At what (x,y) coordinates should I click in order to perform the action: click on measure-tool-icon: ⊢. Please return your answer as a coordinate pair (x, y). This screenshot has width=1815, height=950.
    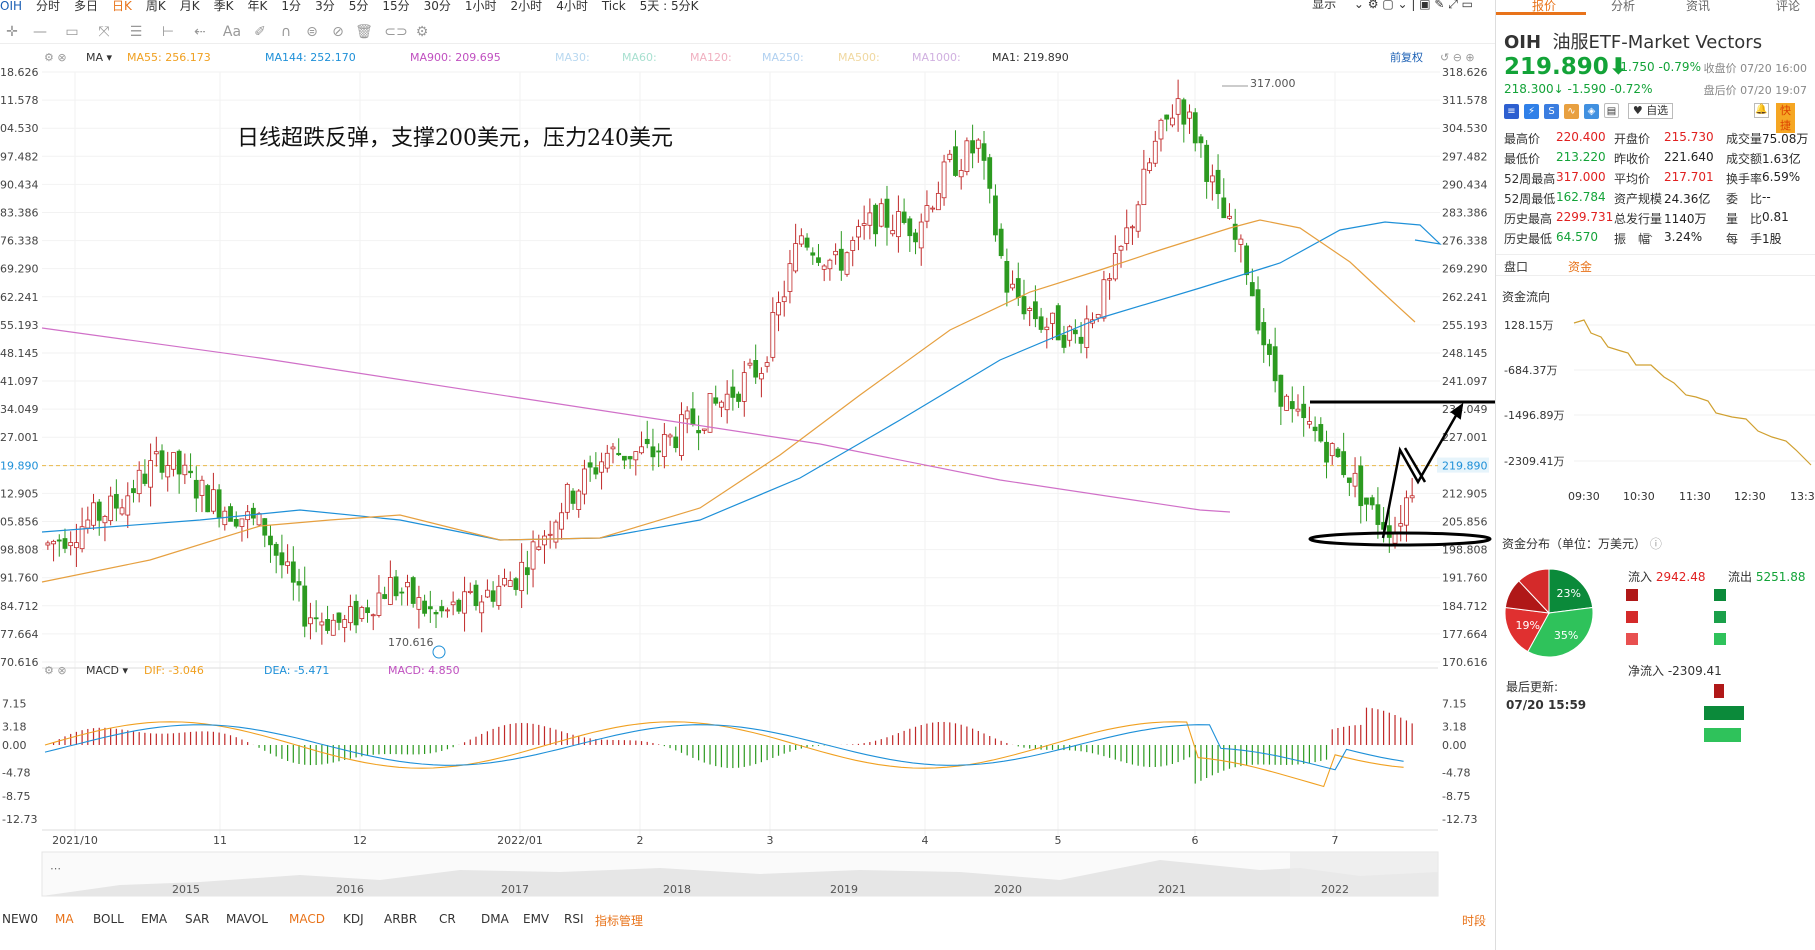
    Looking at the image, I should click on (168, 32).